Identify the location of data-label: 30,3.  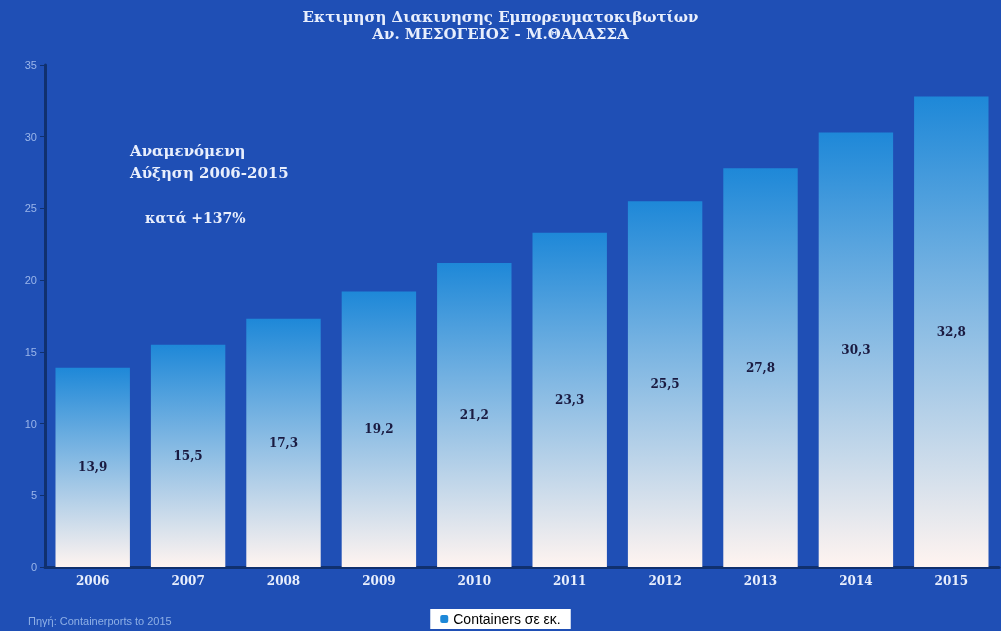
(856, 349).